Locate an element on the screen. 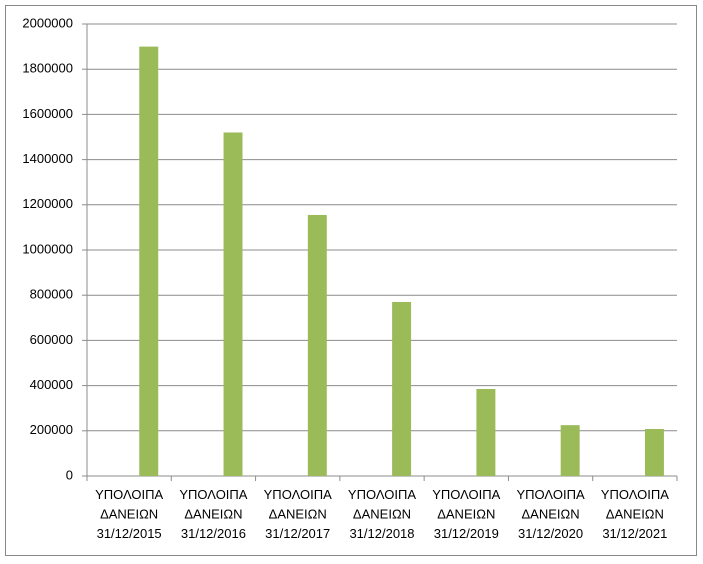  y-tick-label: 0 is located at coordinates (69, 474).